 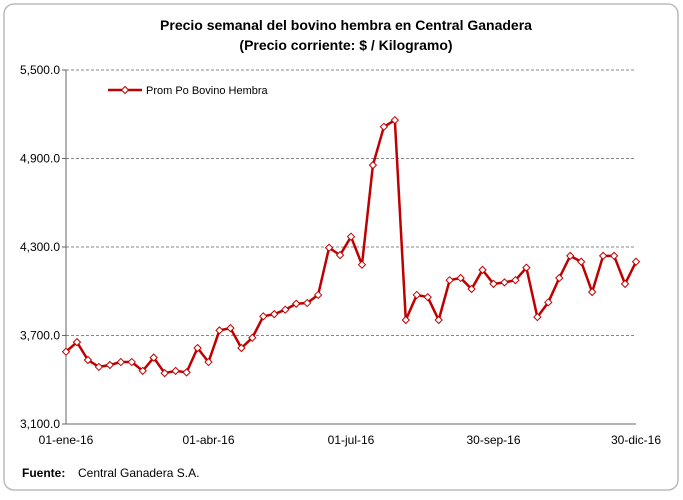 I want to click on y-tick-label: 4,900.0, so click(x=40, y=159).